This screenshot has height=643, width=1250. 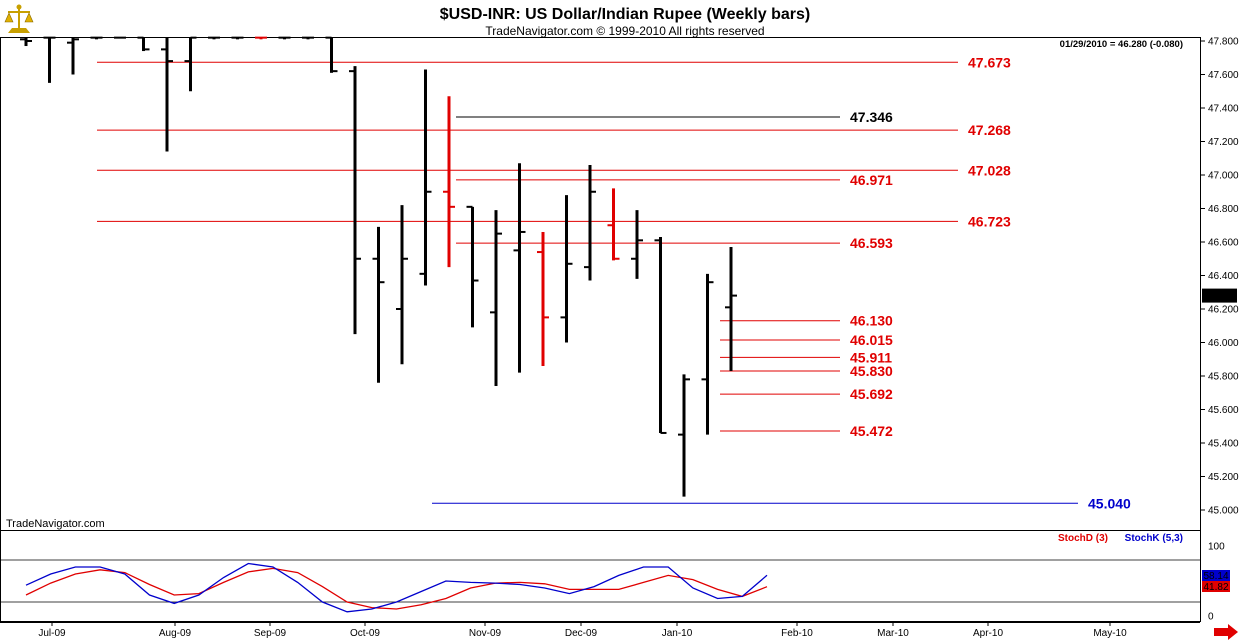 I want to click on x-tick-label: Jan-10, so click(x=677, y=633).